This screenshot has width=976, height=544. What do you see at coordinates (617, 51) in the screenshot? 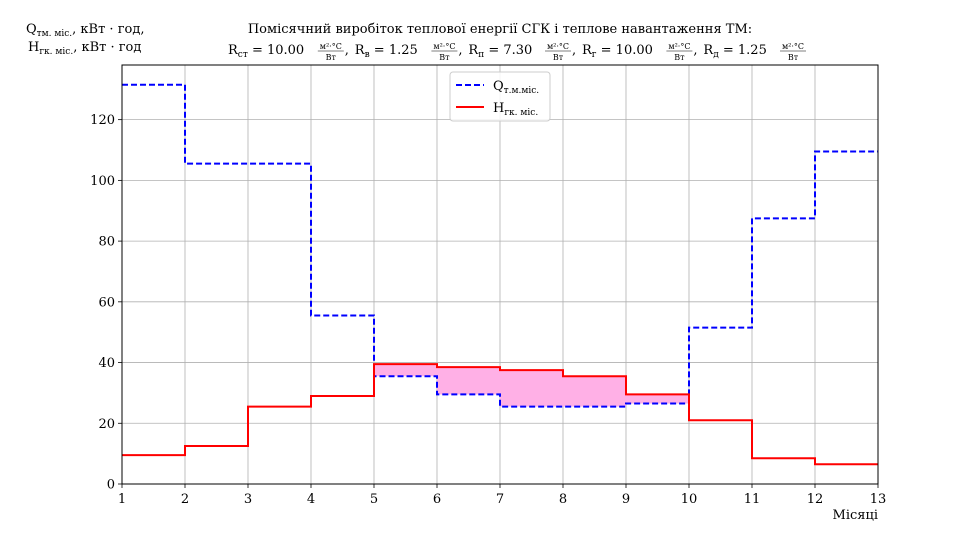
I see `title-param: Rг = 10.00` at bounding box center [617, 51].